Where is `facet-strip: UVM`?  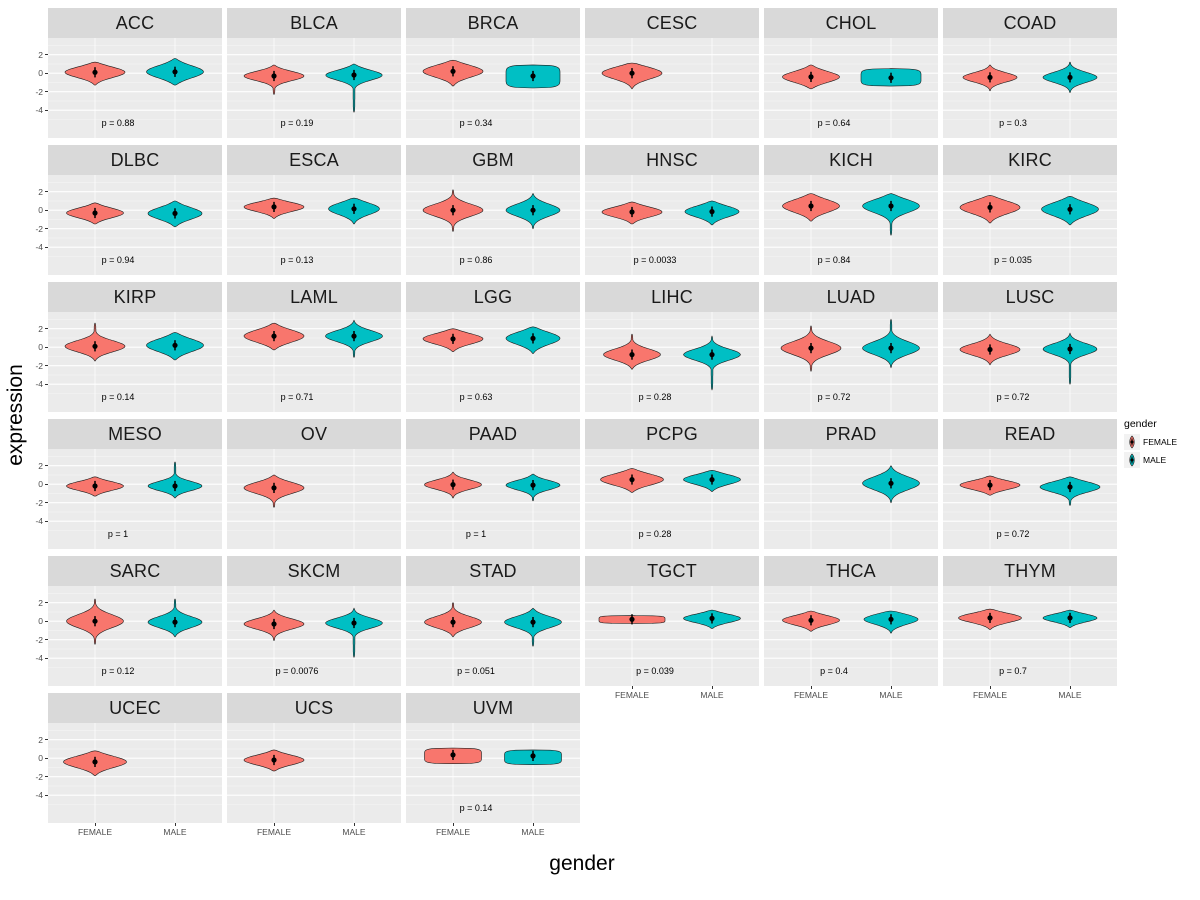
facet-strip: UVM is located at coordinates (493, 708).